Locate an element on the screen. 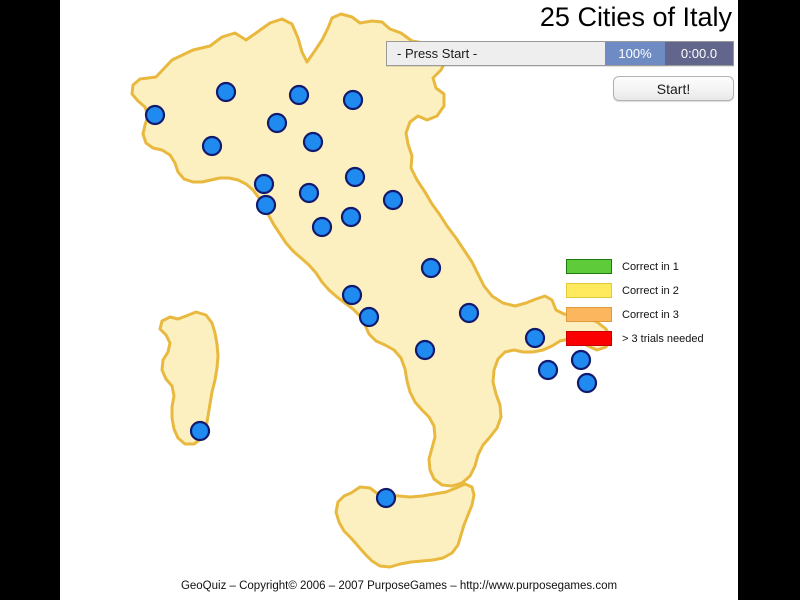 This screenshot has width=800, height=600. sardinia-shape is located at coordinates (189, 378).